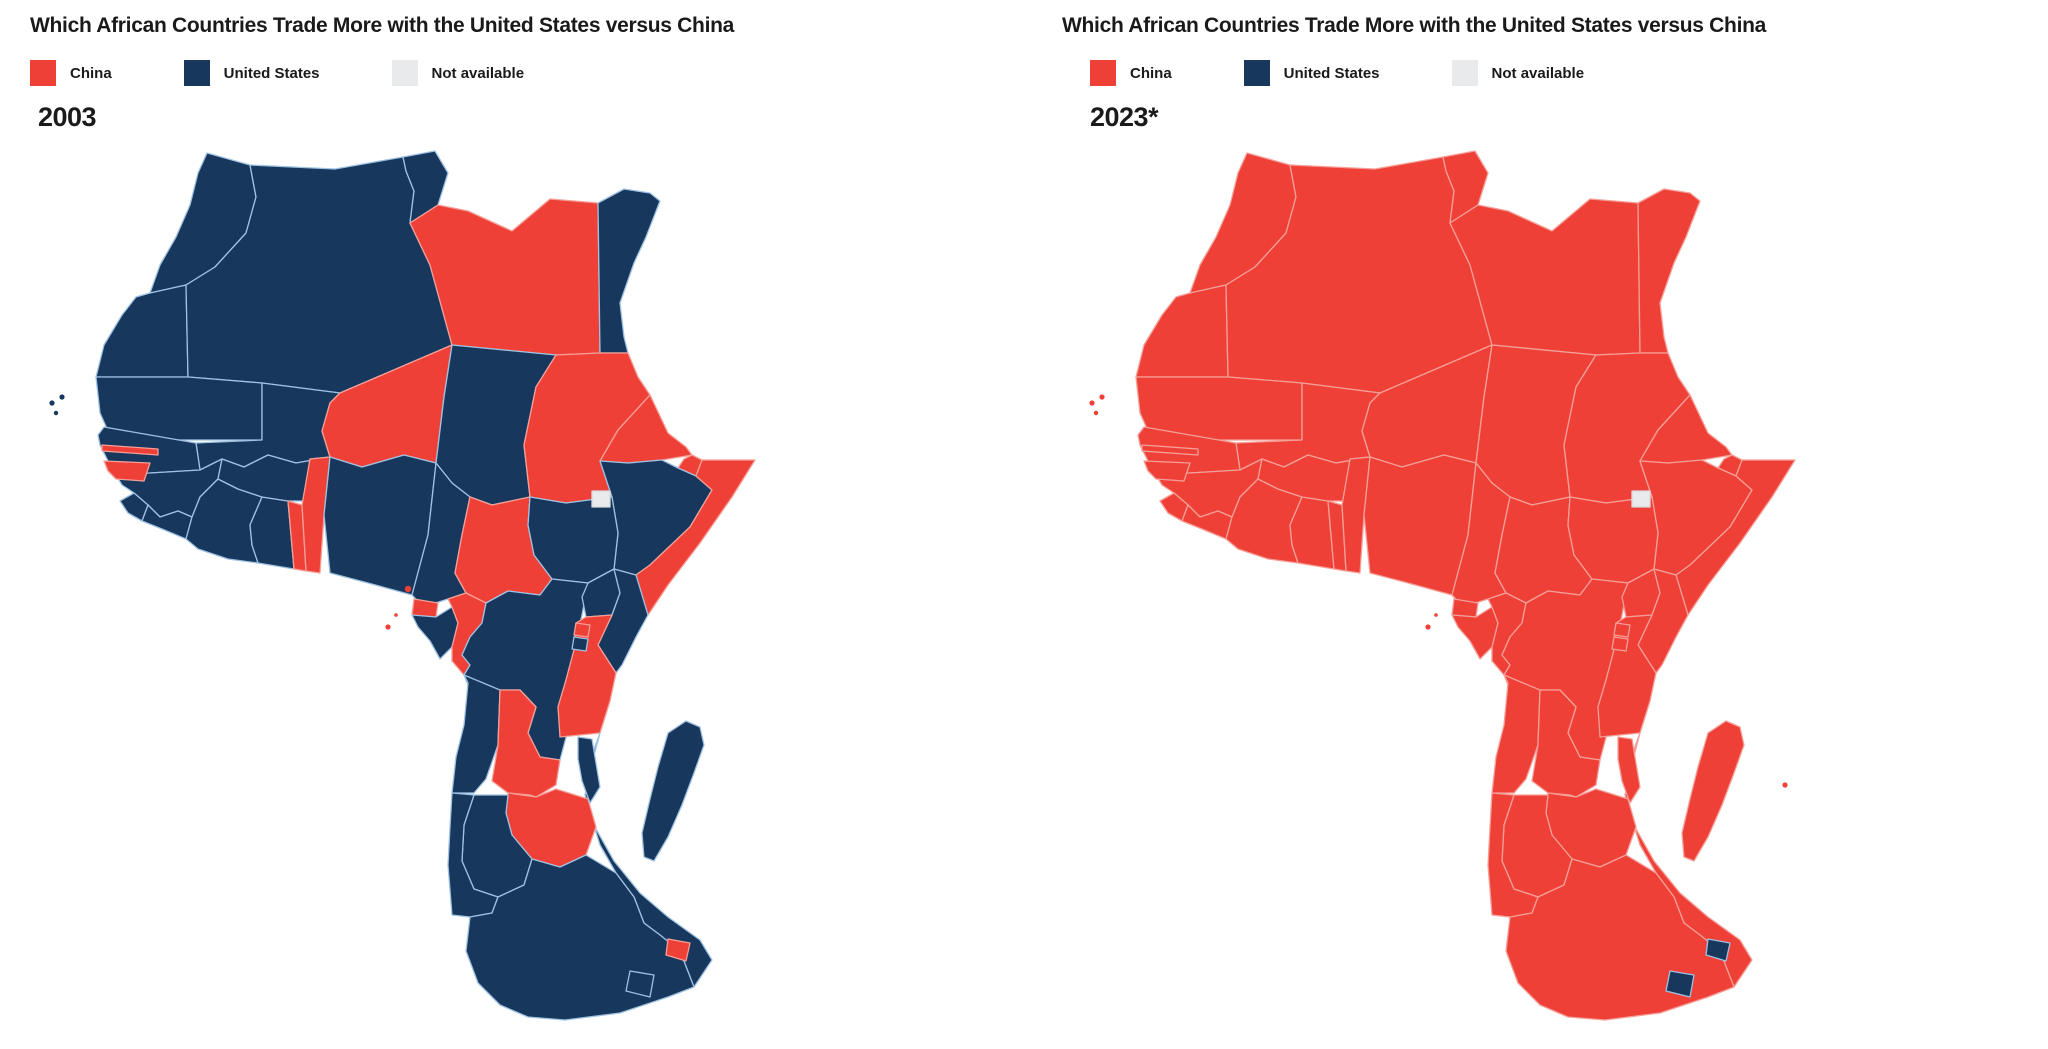  I want to click on country-mauritius, so click(1785, 785).